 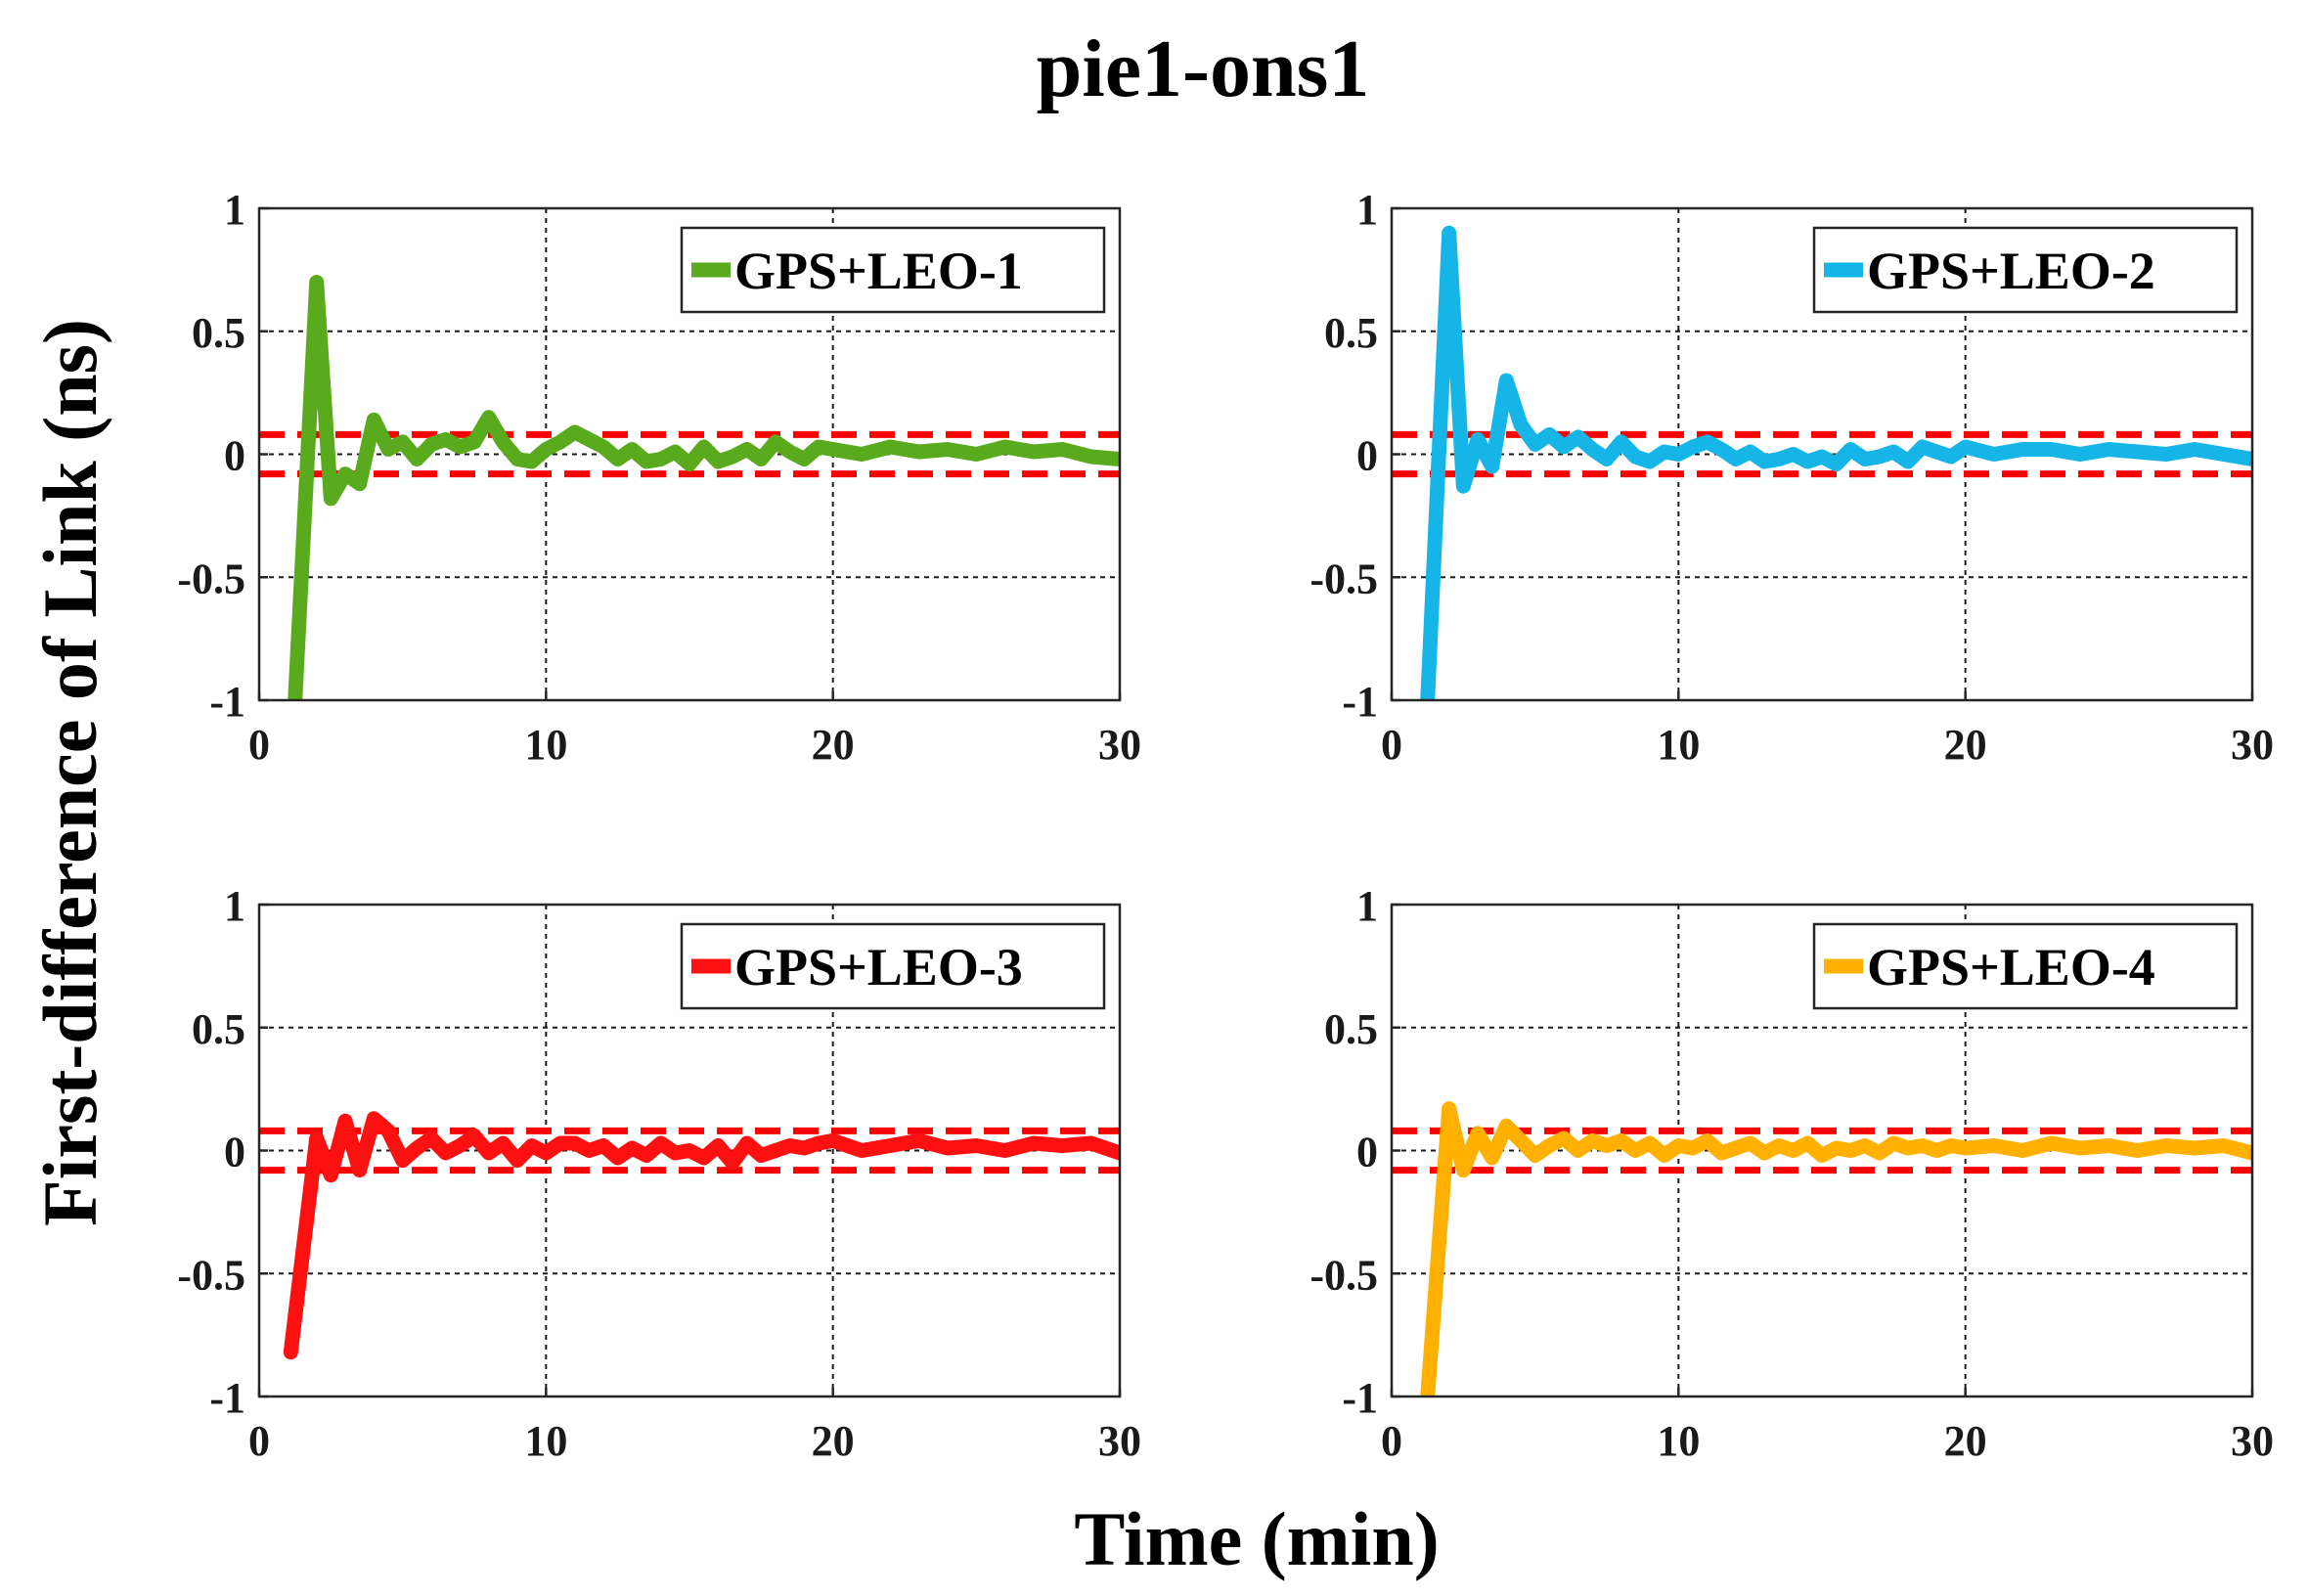 I want to click on y-axis-label: First-difference of Link (ns), so click(x=70, y=772).